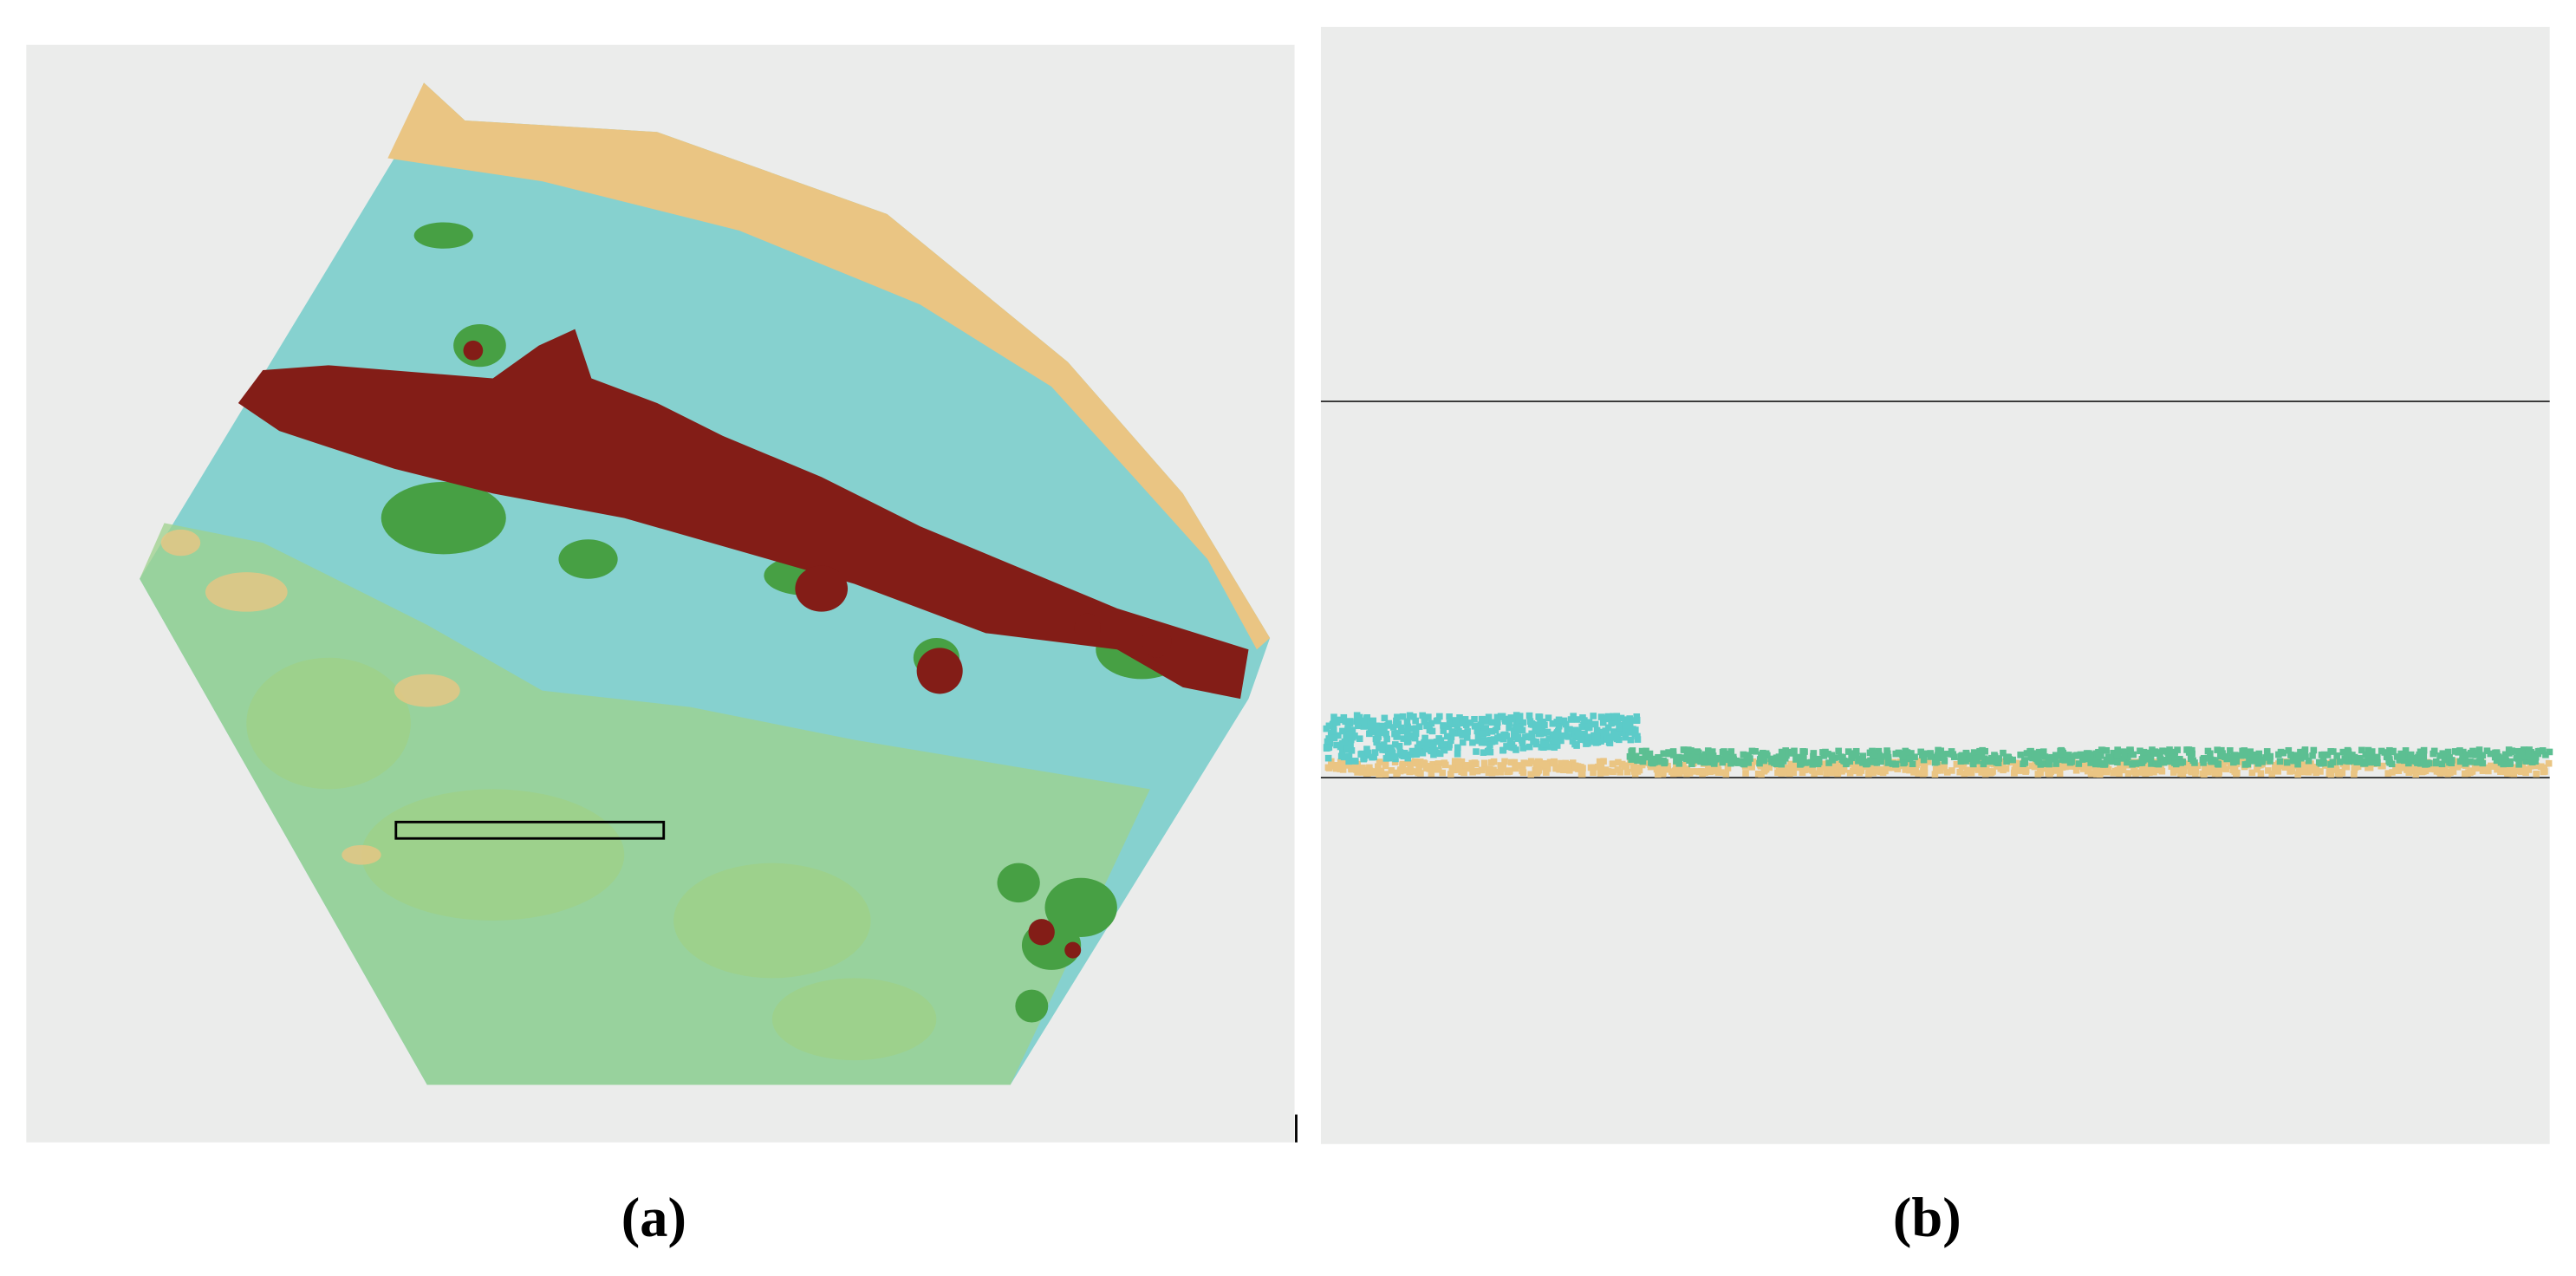 The height and width of the screenshot is (1276, 2576). What do you see at coordinates (530, 830) in the screenshot?
I see `selection-box` at bounding box center [530, 830].